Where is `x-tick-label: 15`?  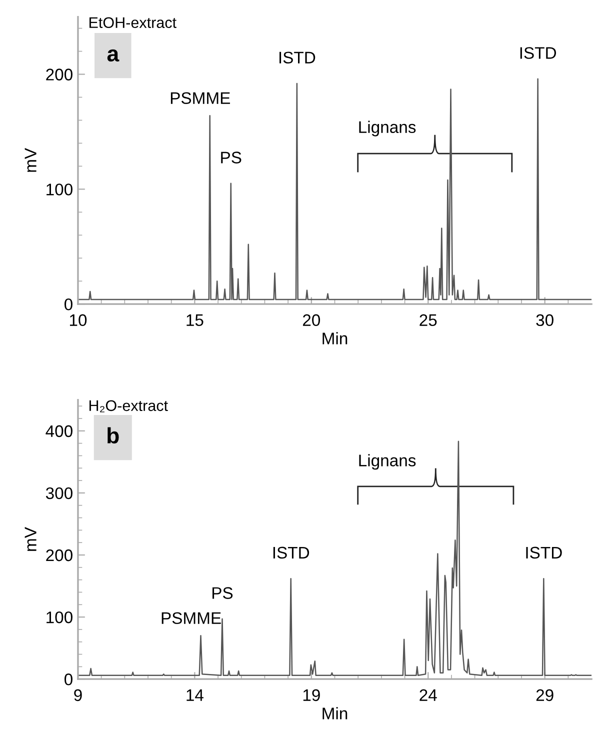 x-tick-label: 15 is located at coordinates (195, 320).